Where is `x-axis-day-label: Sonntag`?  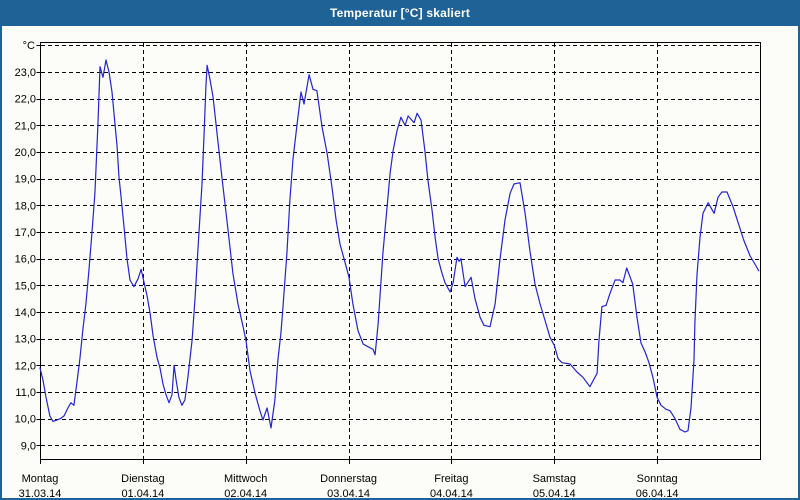 x-axis-day-label: Sonntag is located at coordinates (657, 479).